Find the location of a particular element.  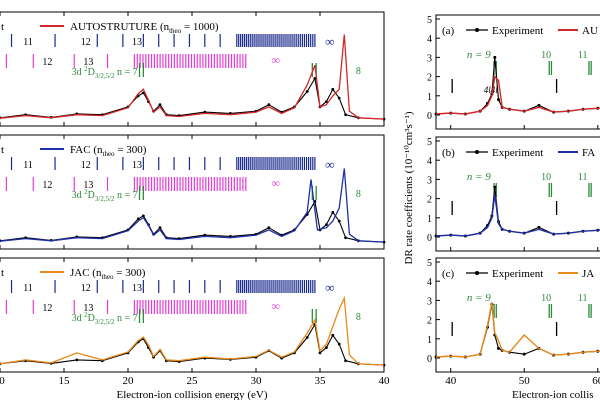

x-axis-label: Electron-ion collision energy (eV) is located at coordinates (192, 394).